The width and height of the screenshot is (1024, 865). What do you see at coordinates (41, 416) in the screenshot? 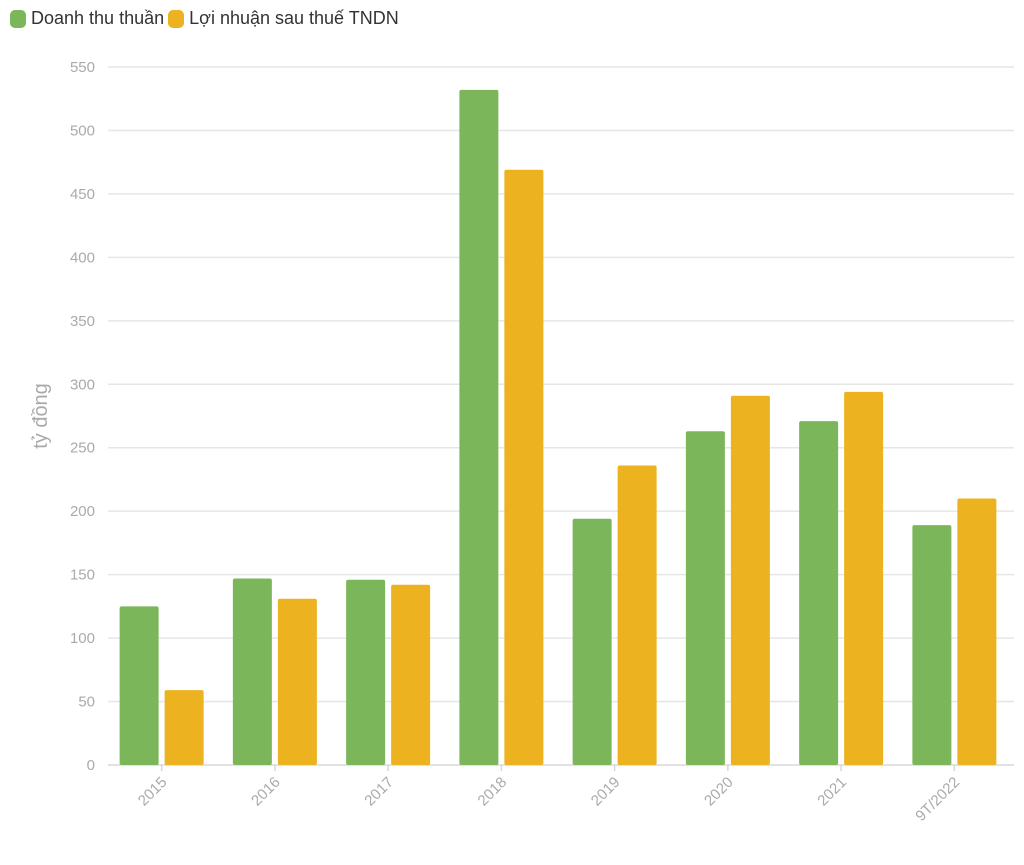
I see `y-axis-title: tỷ đồng` at bounding box center [41, 416].